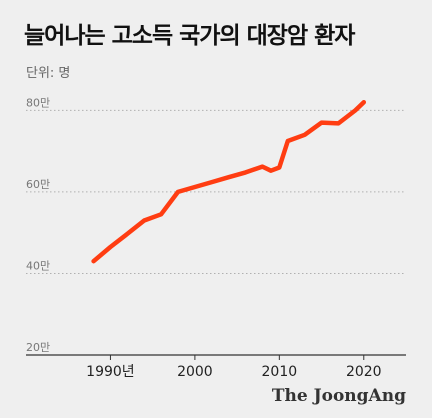  Describe the element at coordinates (195, 372) in the screenshot. I see `x-tick-label-1: 2000` at that location.